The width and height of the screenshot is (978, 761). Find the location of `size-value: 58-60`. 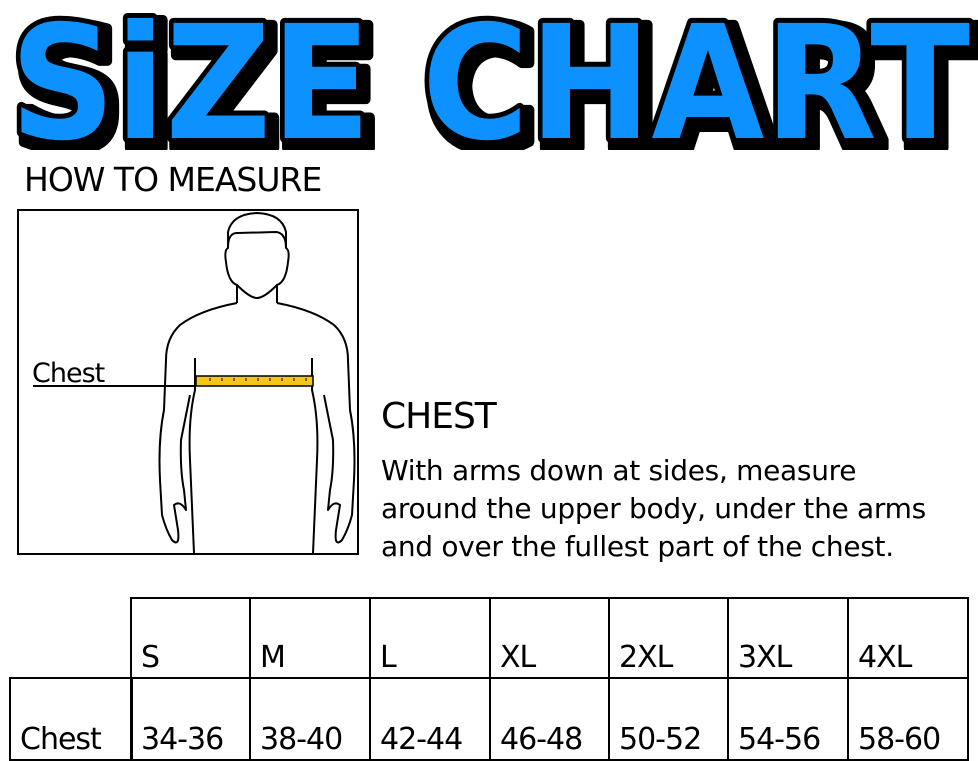

size-value: 58-60 is located at coordinates (908, 719).